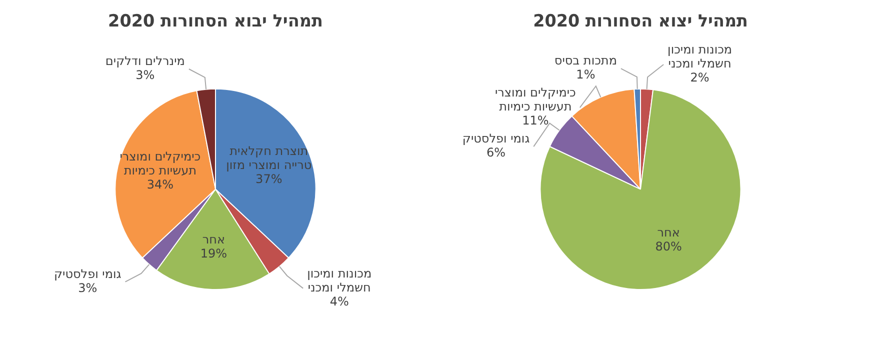  Describe the element at coordinates (215, 20) in the screenshot. I see `chart-title: תמהיל יבוא הסחורות 2020` at that location.